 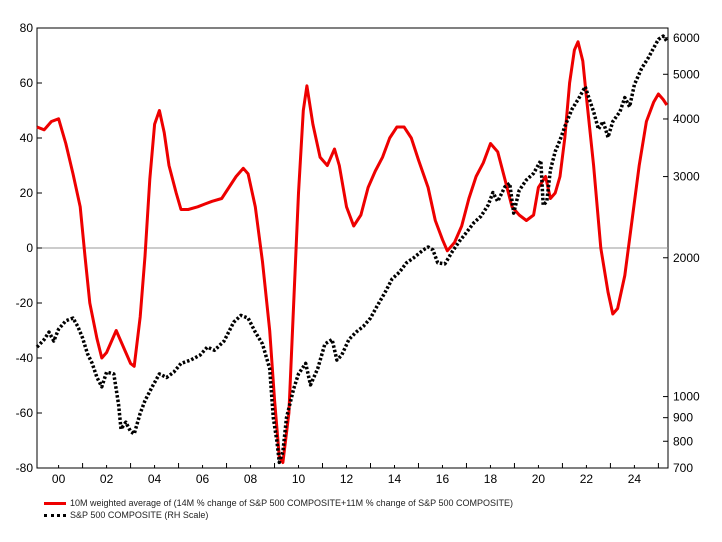 What do you see at coordinates (55, 503) in the screenshot?
I see `legend-swatch-red` at bounding box center [55, 503].